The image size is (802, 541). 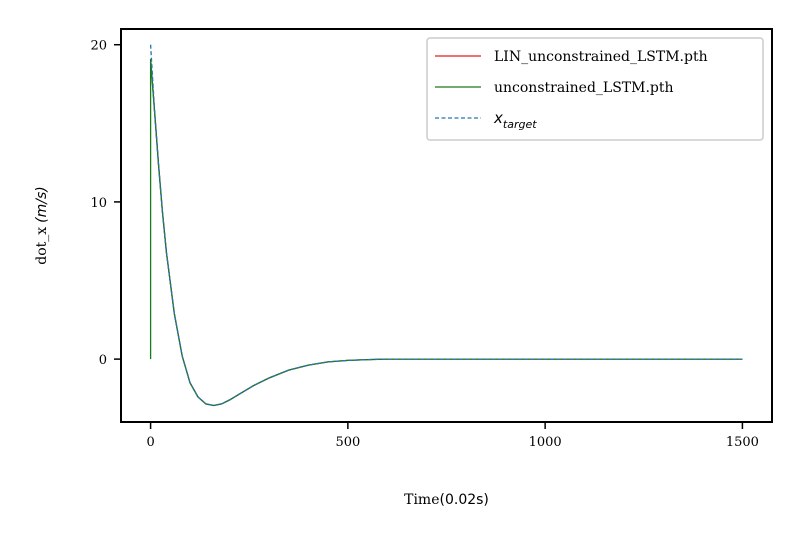 What do you see at coordinates (42, 246) in the screenshot?
I see `y-axis-label-text: dot_x` at bounding box center [42, 246].